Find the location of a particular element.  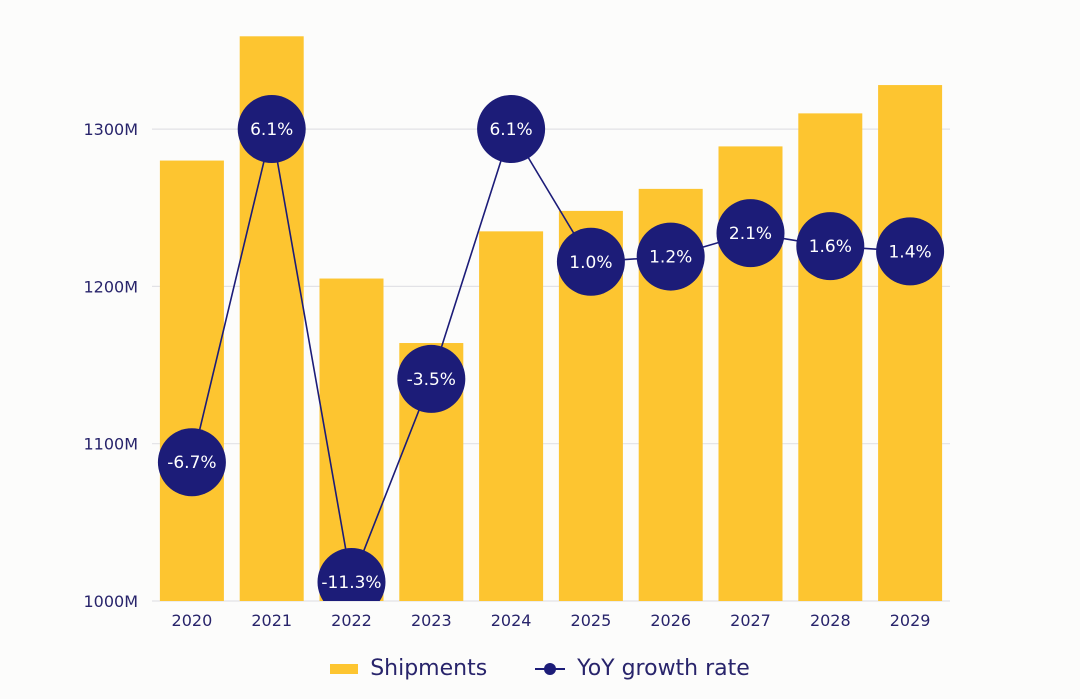

y-axis: 1000M 1100M 1200M 1300M is located at coordinates (110, 365).